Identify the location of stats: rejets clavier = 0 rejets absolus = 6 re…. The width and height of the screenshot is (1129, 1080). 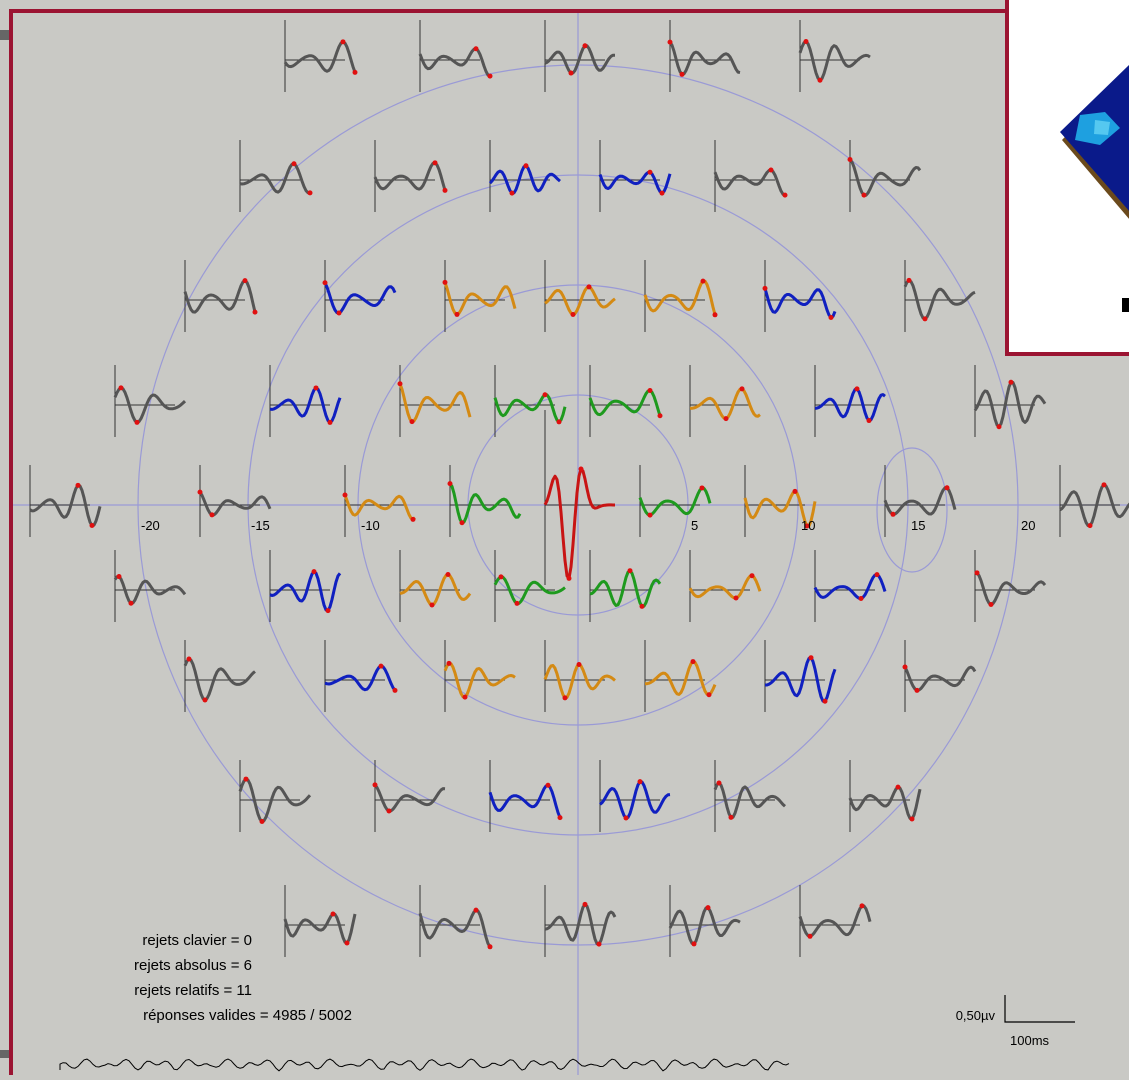
(243, 978).